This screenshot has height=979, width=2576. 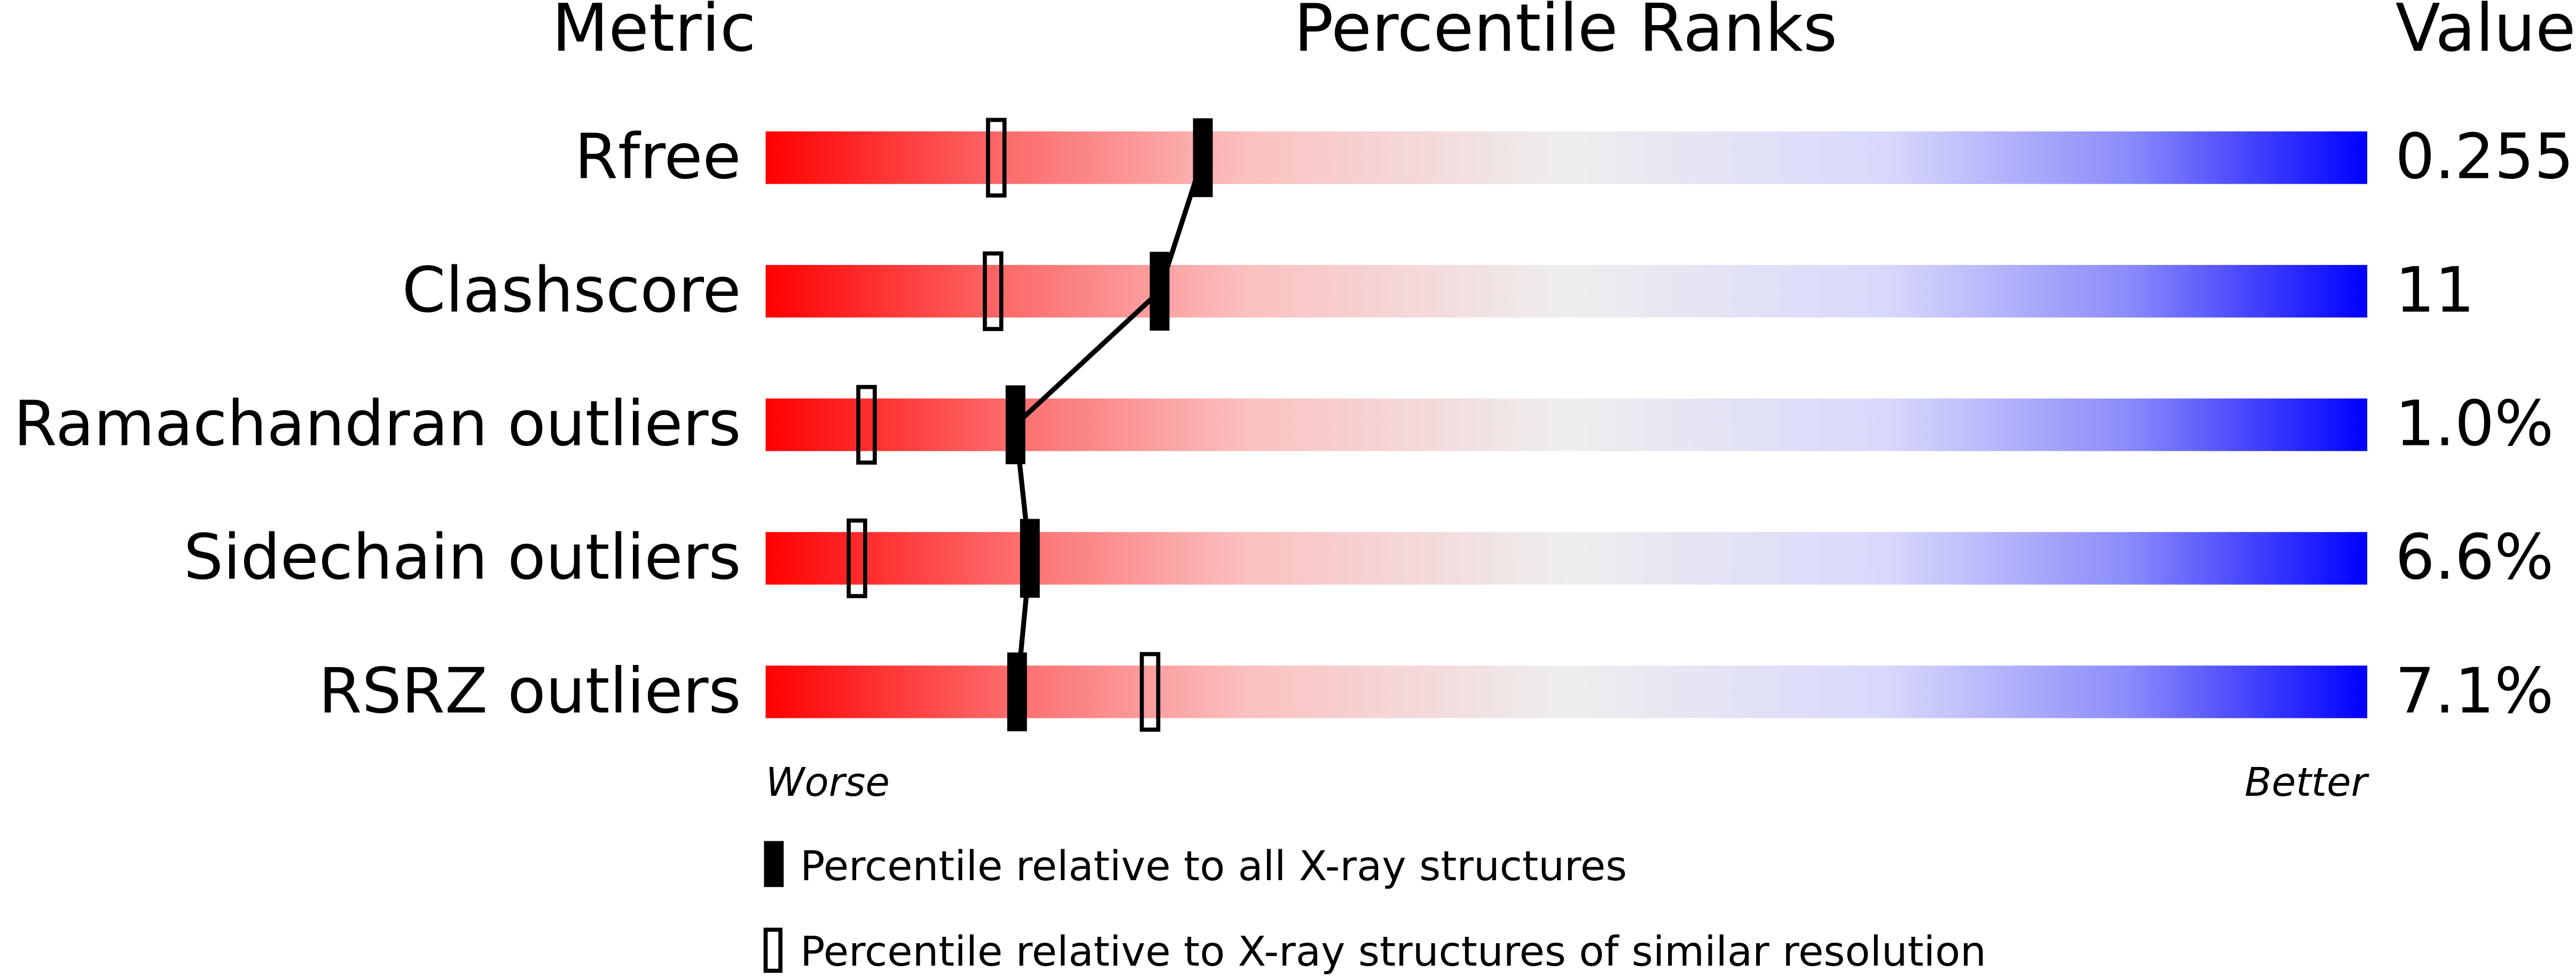 I want to click on metric-label: Rfree, so click(x=658, y=157).